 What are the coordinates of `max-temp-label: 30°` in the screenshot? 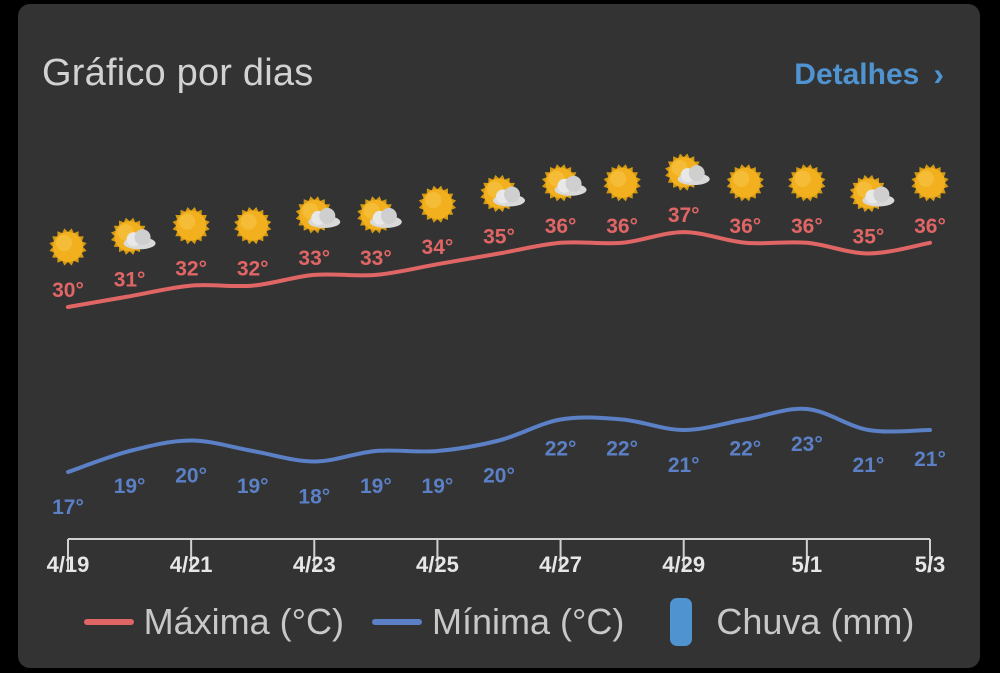 It's located at (68, 290).